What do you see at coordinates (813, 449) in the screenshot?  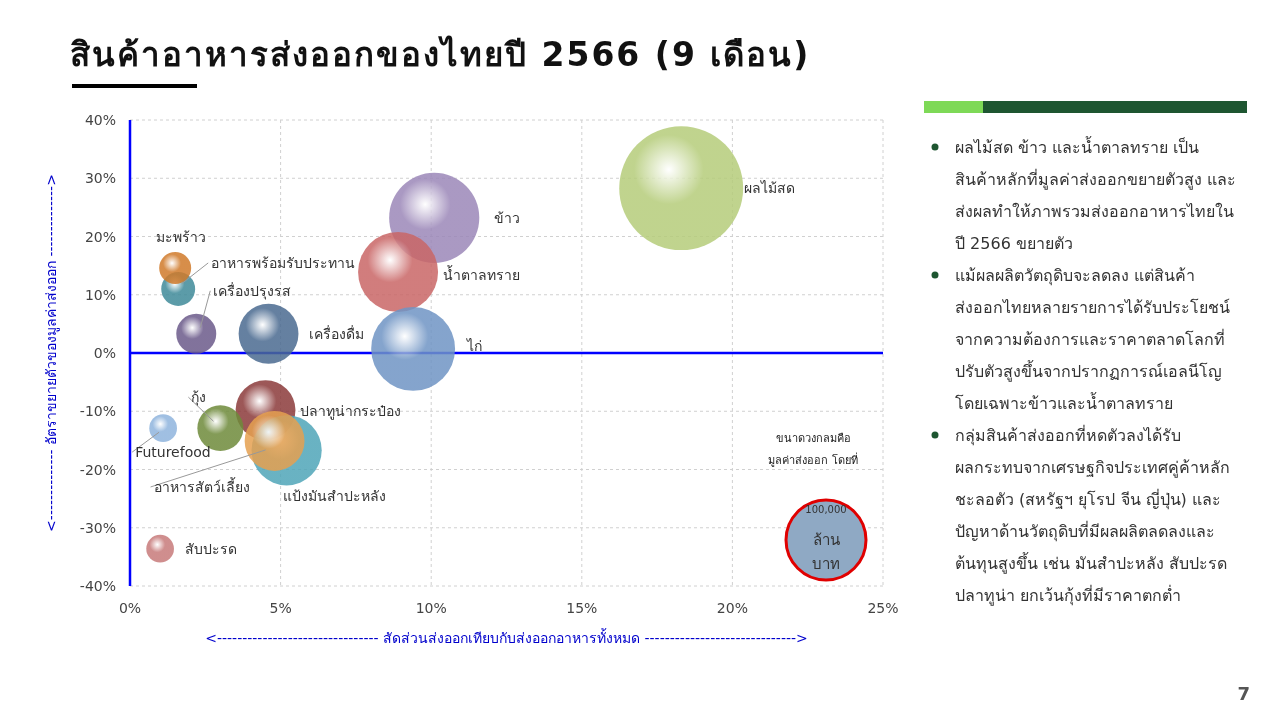 I see `legend-title: ขนาดวงกลมคือ มูลค่าส่งออก โดยที่` at bounding box center [813, 449].